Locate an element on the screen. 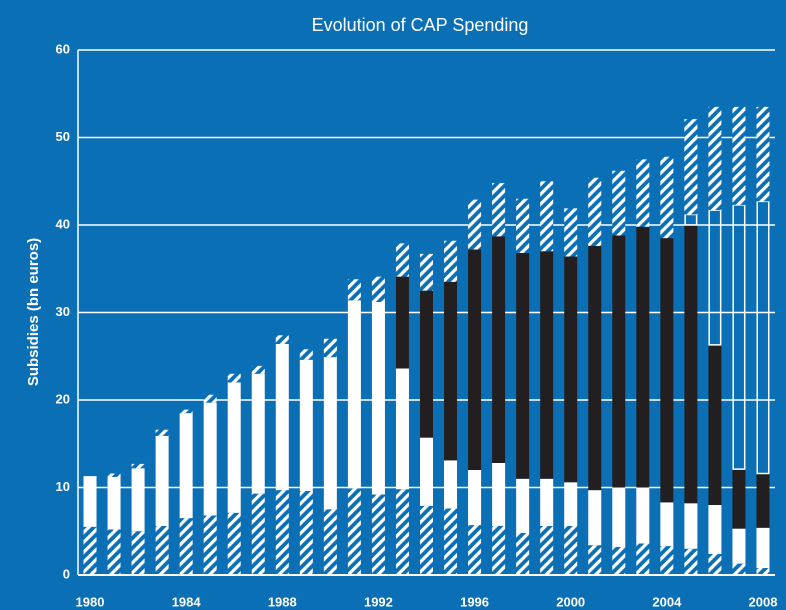  x-tick-label: 1992 is located at coordinates (378, 601).